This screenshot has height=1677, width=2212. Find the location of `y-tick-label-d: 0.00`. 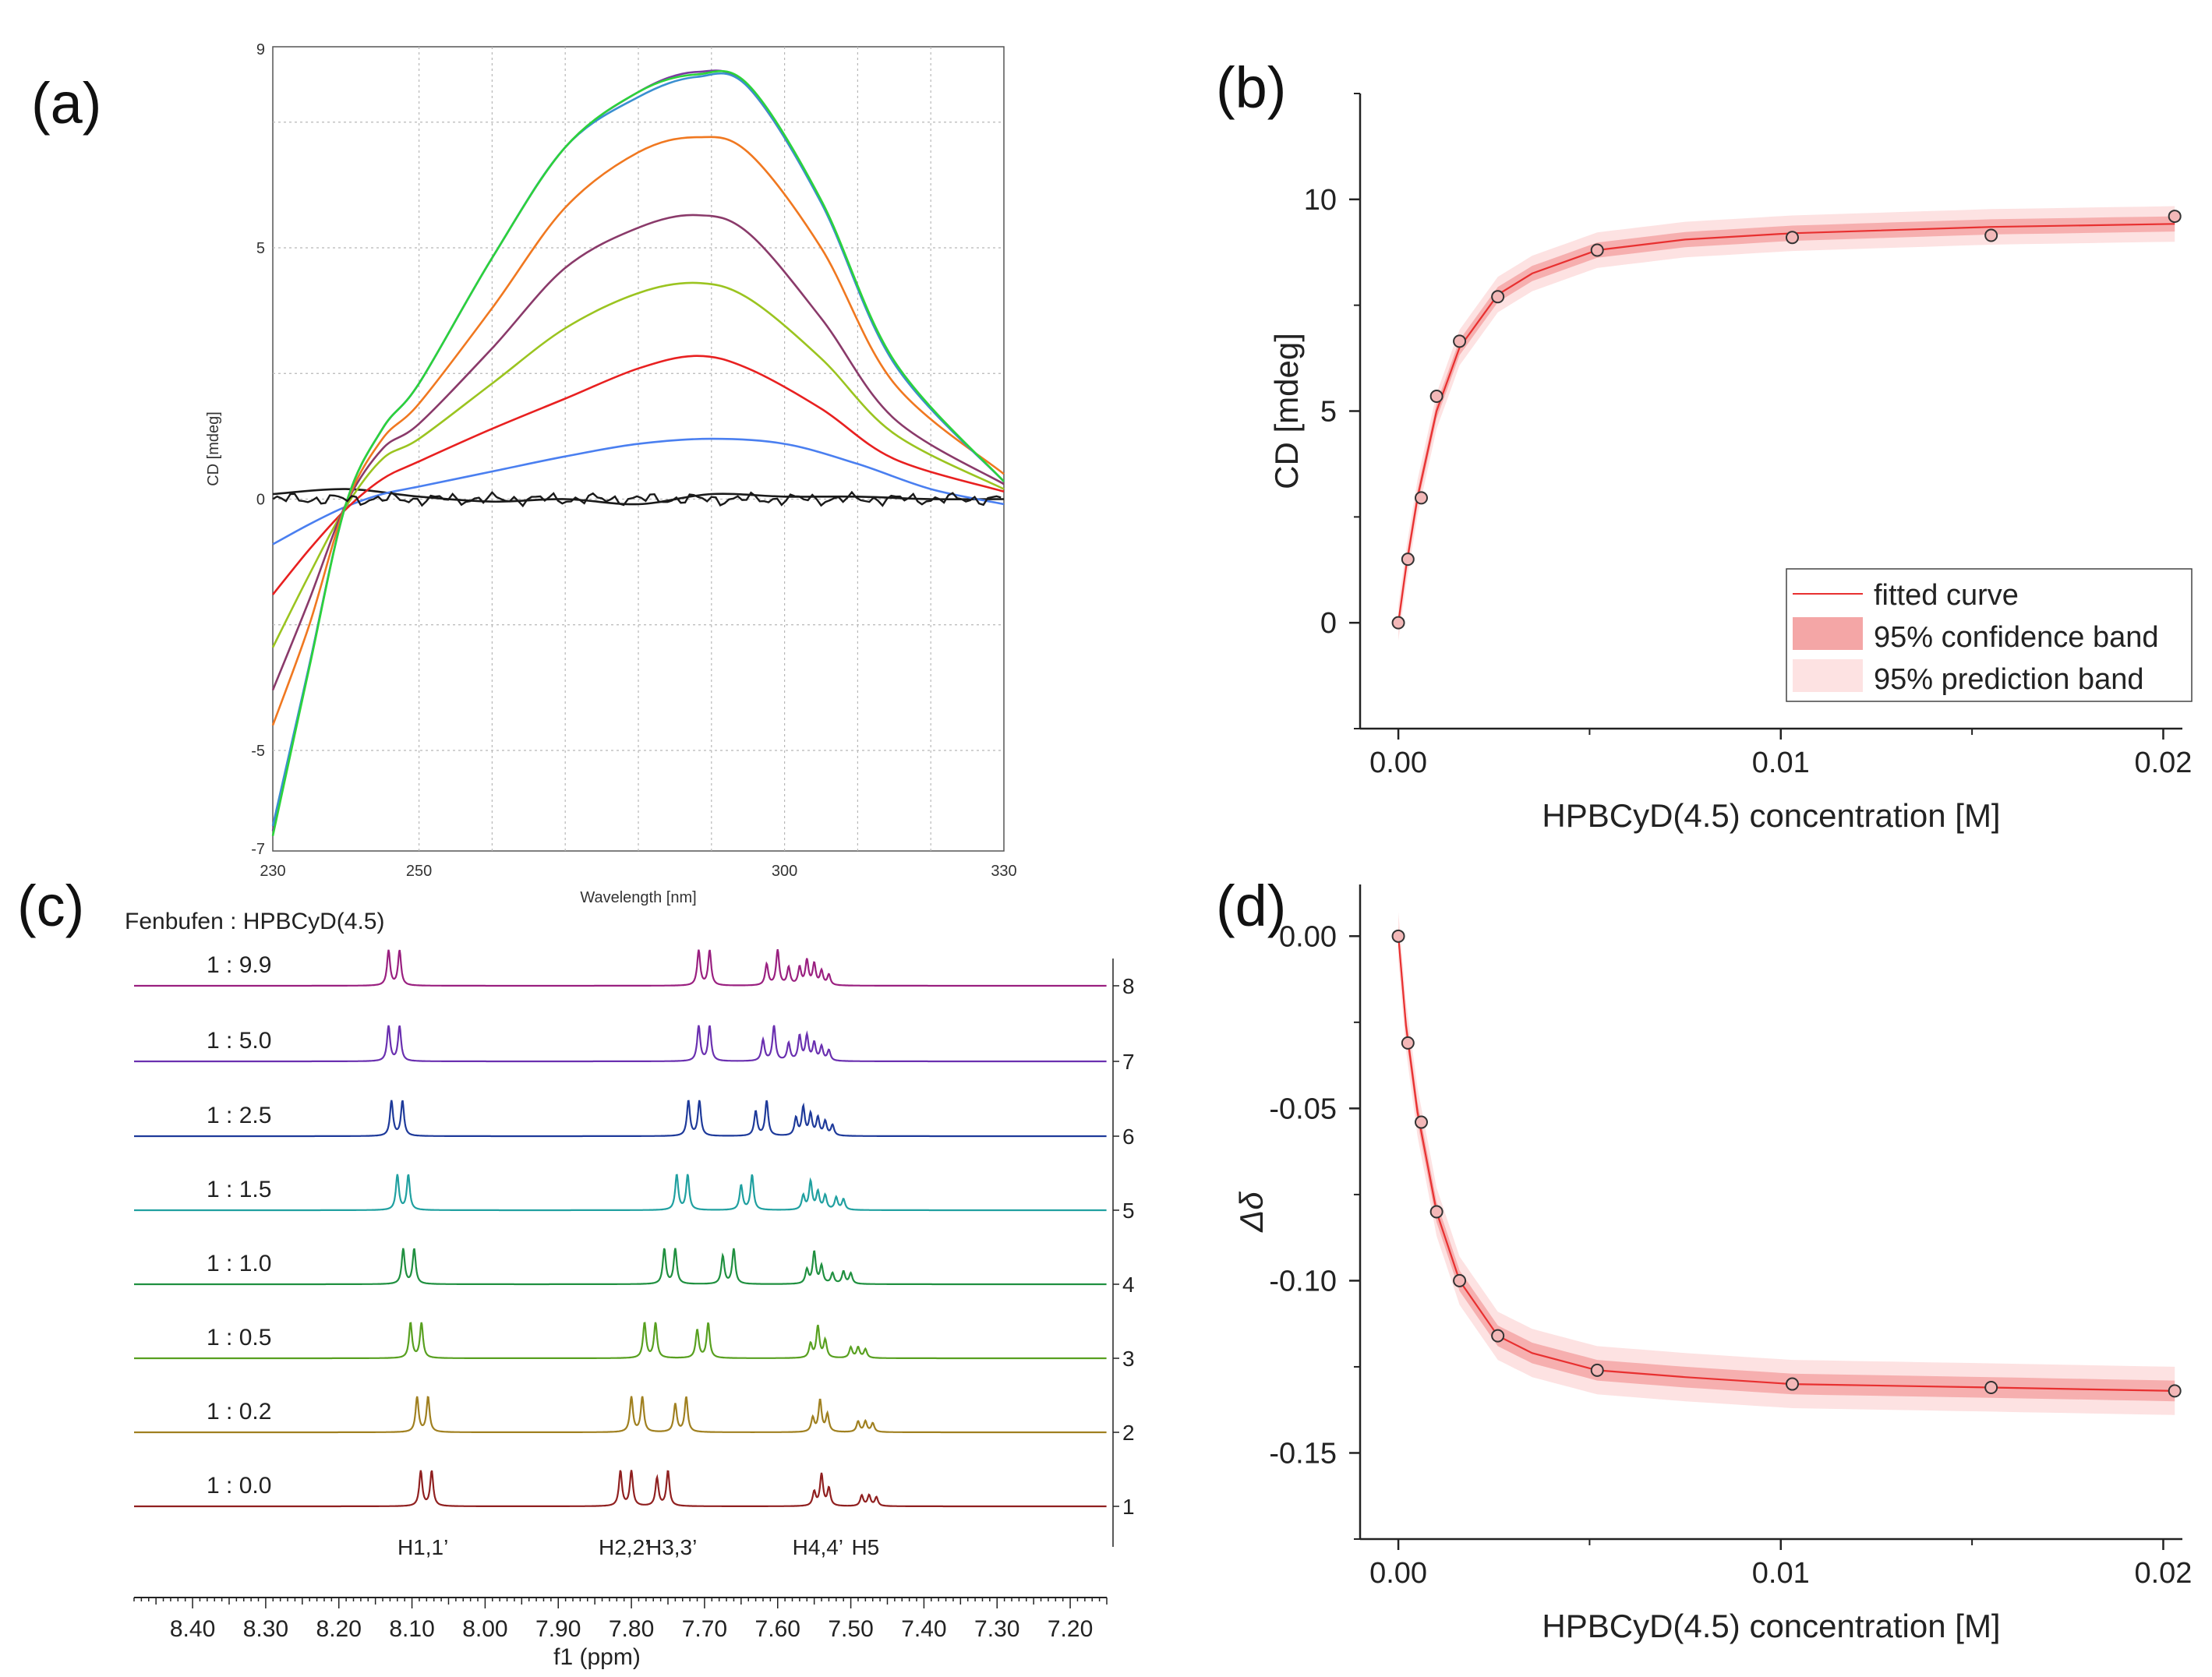

y-tick-label-d: 0.00 is located at coordinates (1308, 936).